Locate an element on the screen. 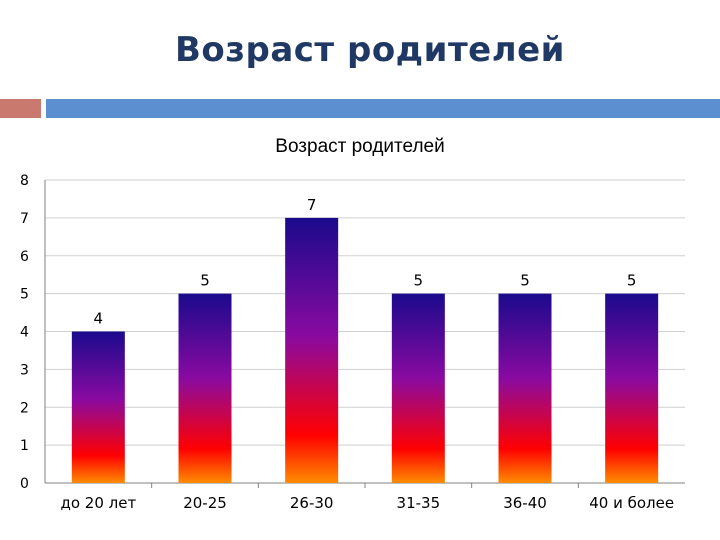 Image resolution: width=720 pixels, height=540 pixels. x-tick-label: до 20 лет is located at coordinates (98, 503).